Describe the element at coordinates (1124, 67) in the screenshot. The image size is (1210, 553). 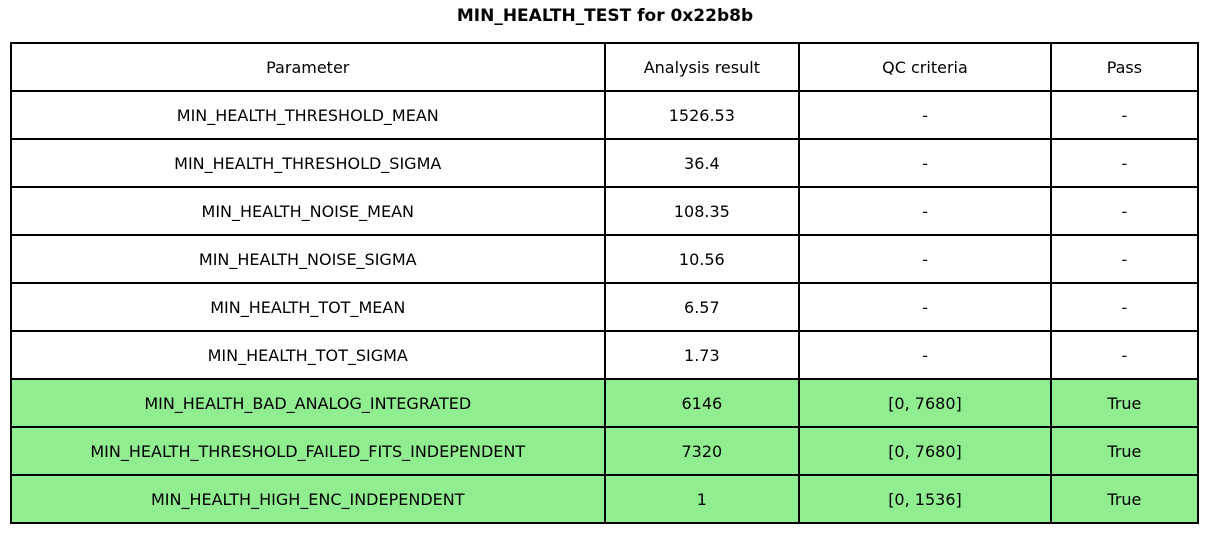
I see `column-header-pass: Pass` at that location.